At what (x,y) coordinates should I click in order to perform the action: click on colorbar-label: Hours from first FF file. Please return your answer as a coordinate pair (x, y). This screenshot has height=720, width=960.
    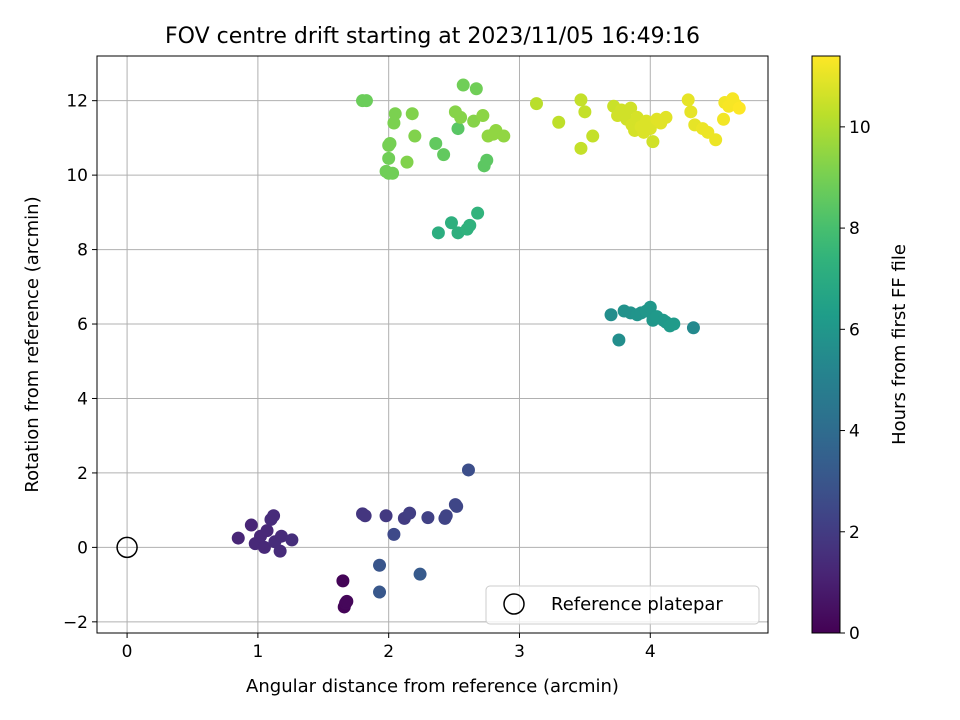
    Looking at the image, I should click on (899, 344).